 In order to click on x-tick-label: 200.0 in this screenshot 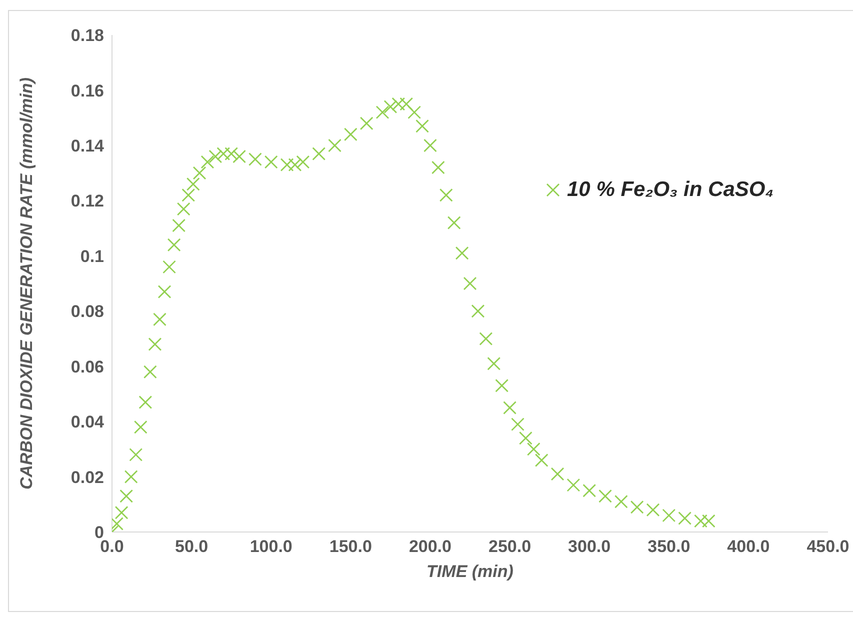, I will do `click(430, 546)`.